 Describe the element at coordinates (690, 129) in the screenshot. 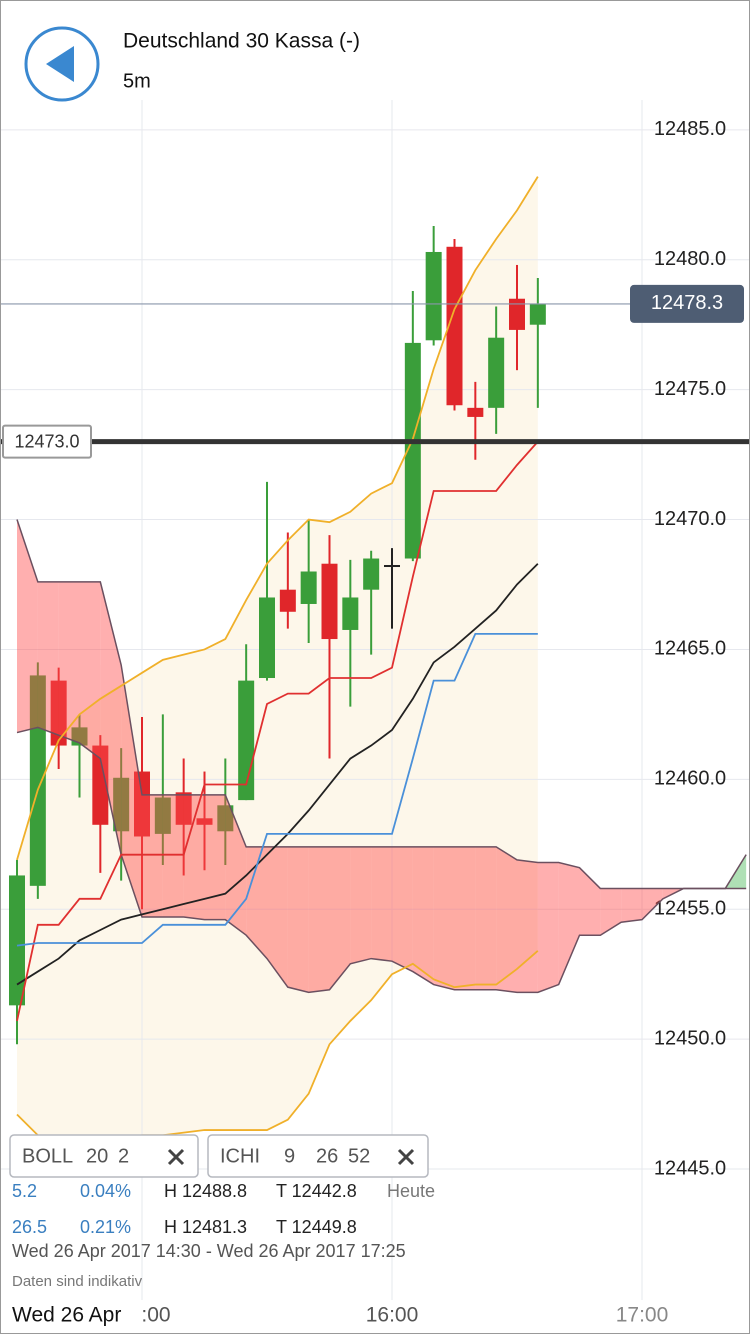

I see `y-tick-label: 12485.0` at that location.